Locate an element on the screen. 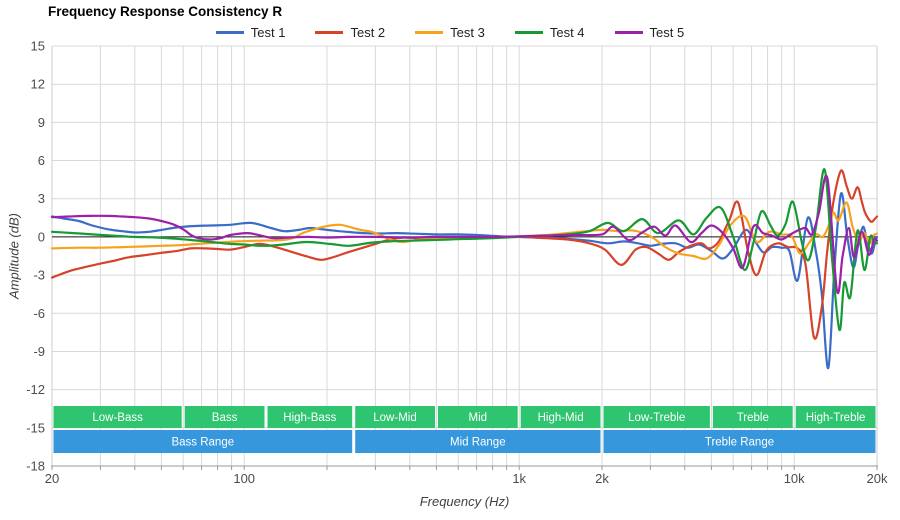 Image resolution: width=900 pixels, height=520 pixels. legend-item-test-5: Test 5 is located at coordinates (649, 32).